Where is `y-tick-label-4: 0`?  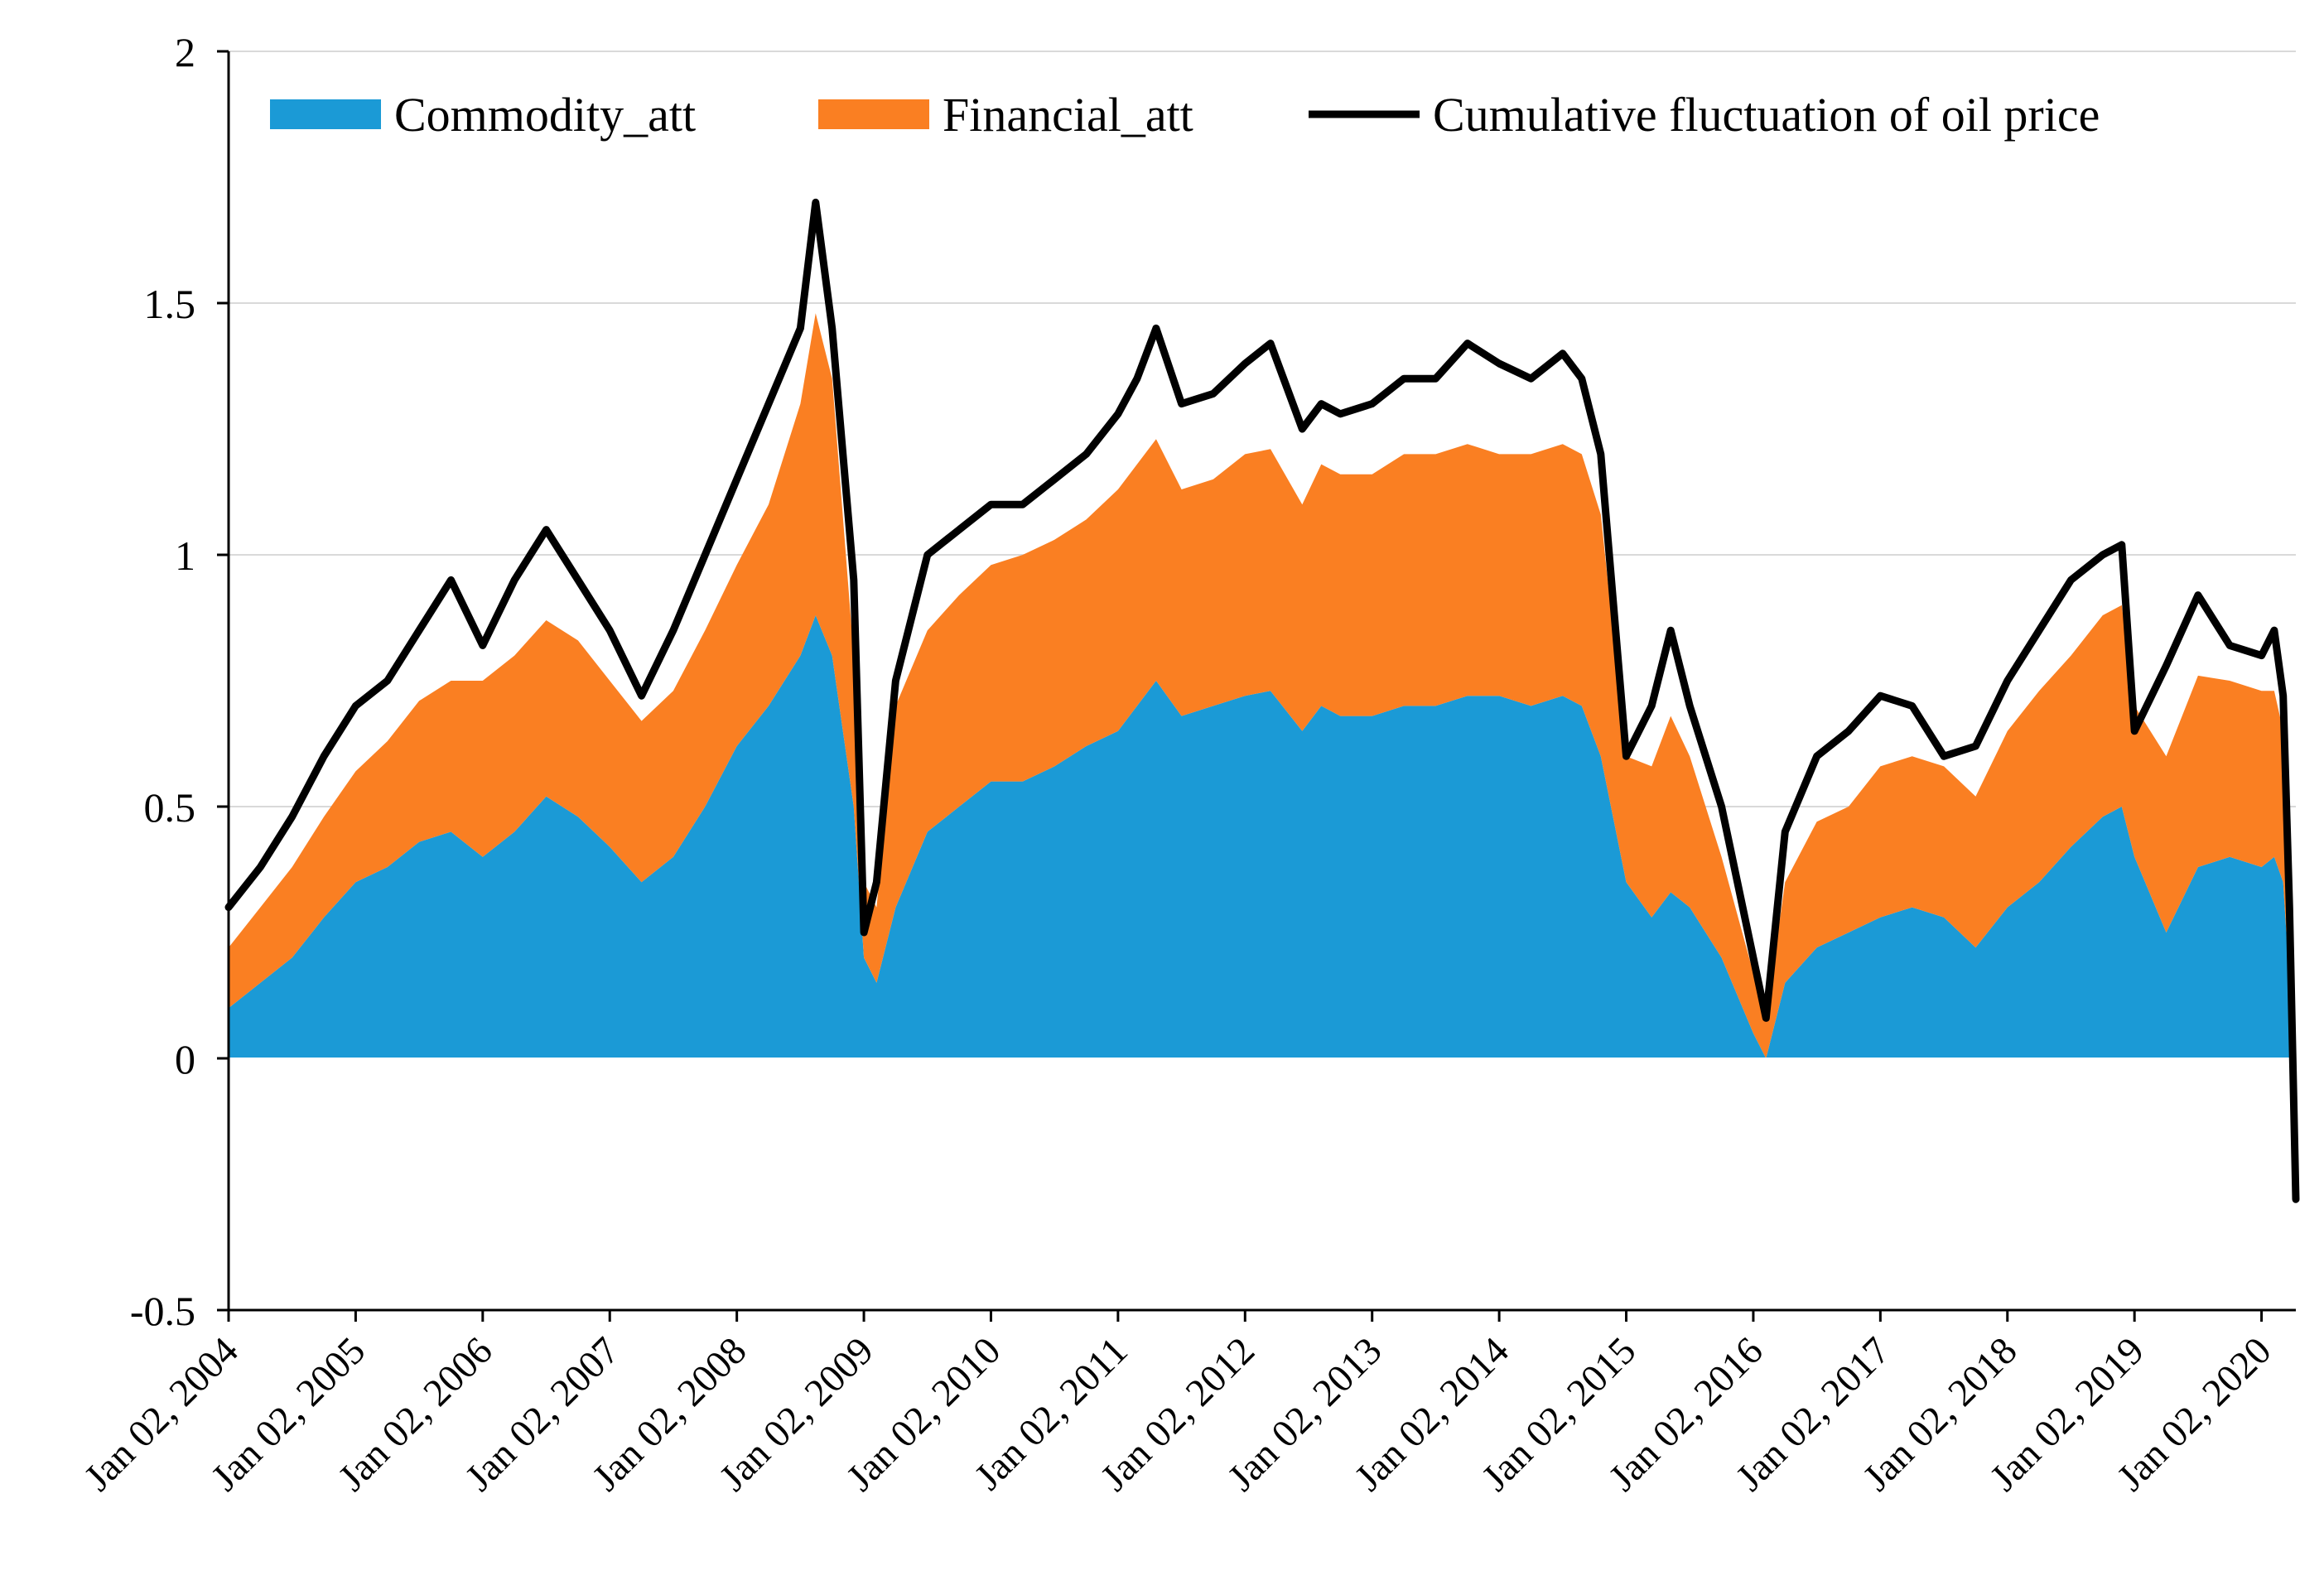
y-tick-label-4: 0 is located at coordinates (185, 1059).